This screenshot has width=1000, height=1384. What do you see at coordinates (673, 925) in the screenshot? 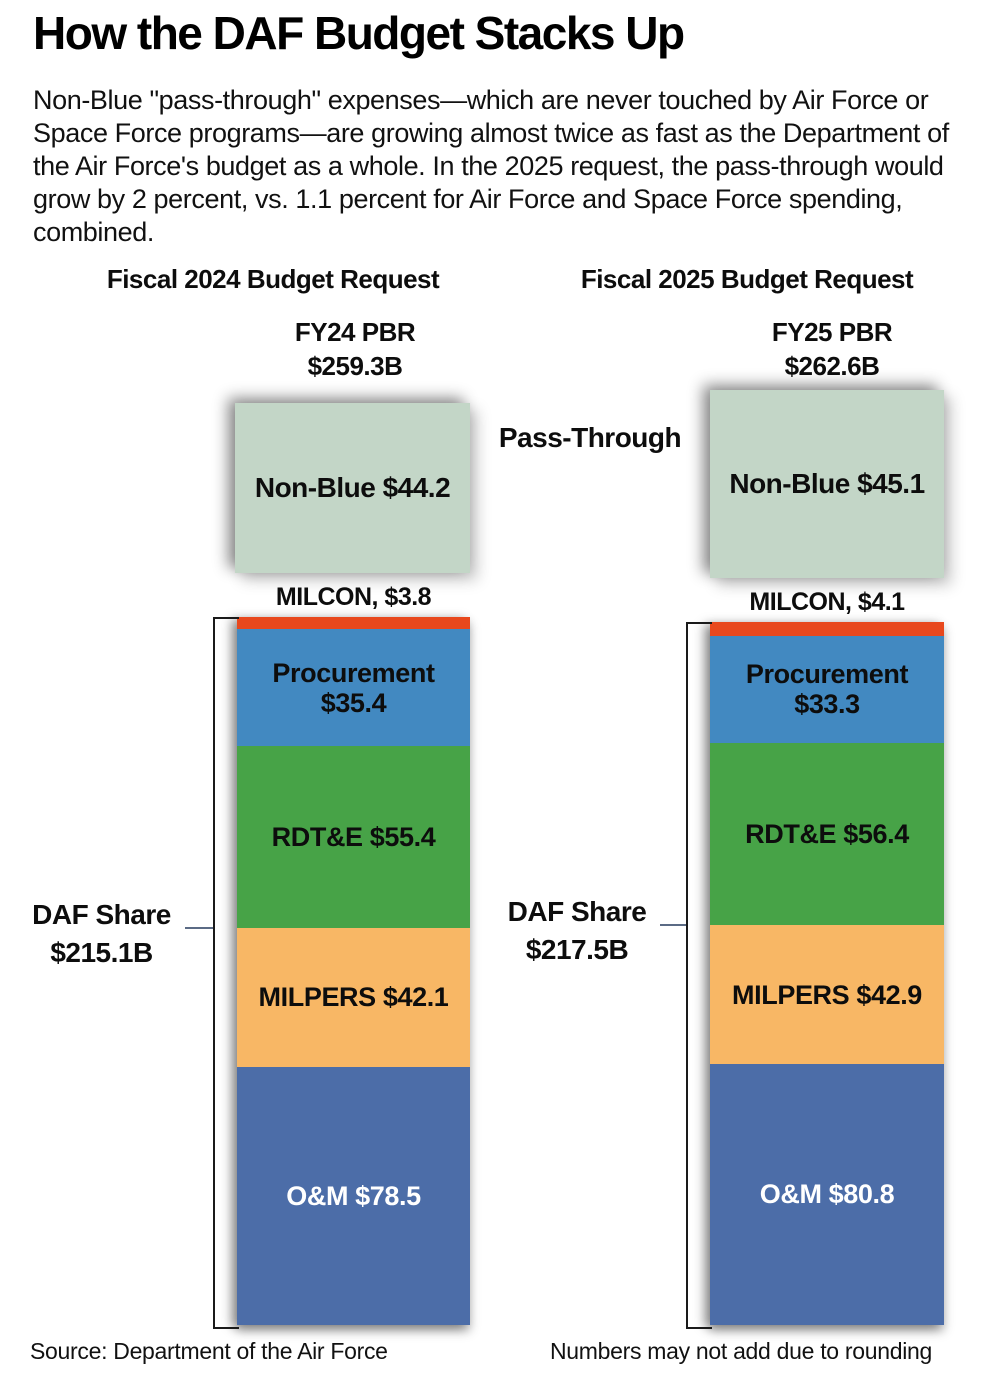
I see `daf-share-connector-fy25` at bounding box center [673, 925].